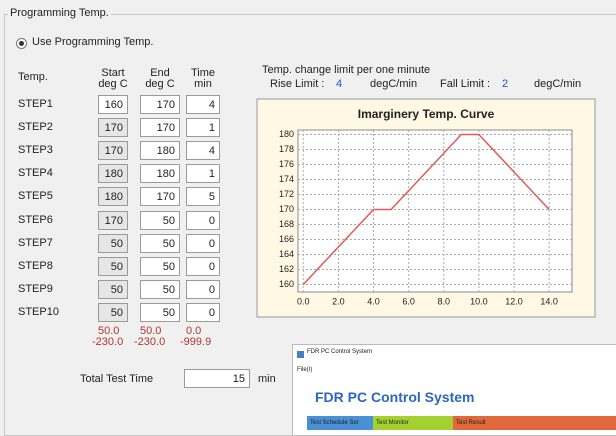 The width and height of the screenshot is (616, 436). Describe the element at coordinates (35, 150) in the screenshot. I see `step-label: STEP3` at that location.